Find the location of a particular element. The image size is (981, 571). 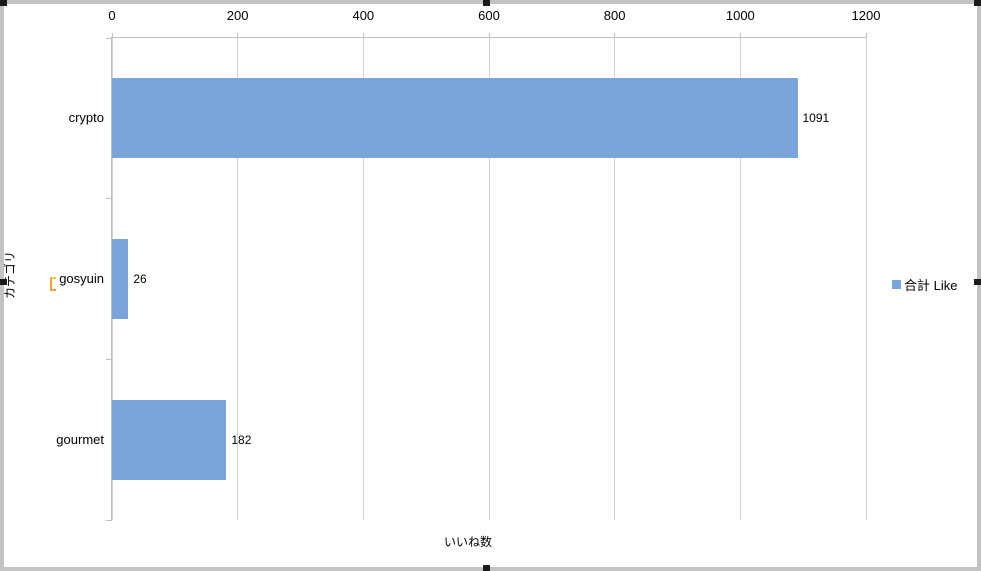

value-label: 1091 is located at coordinates (816, 118).